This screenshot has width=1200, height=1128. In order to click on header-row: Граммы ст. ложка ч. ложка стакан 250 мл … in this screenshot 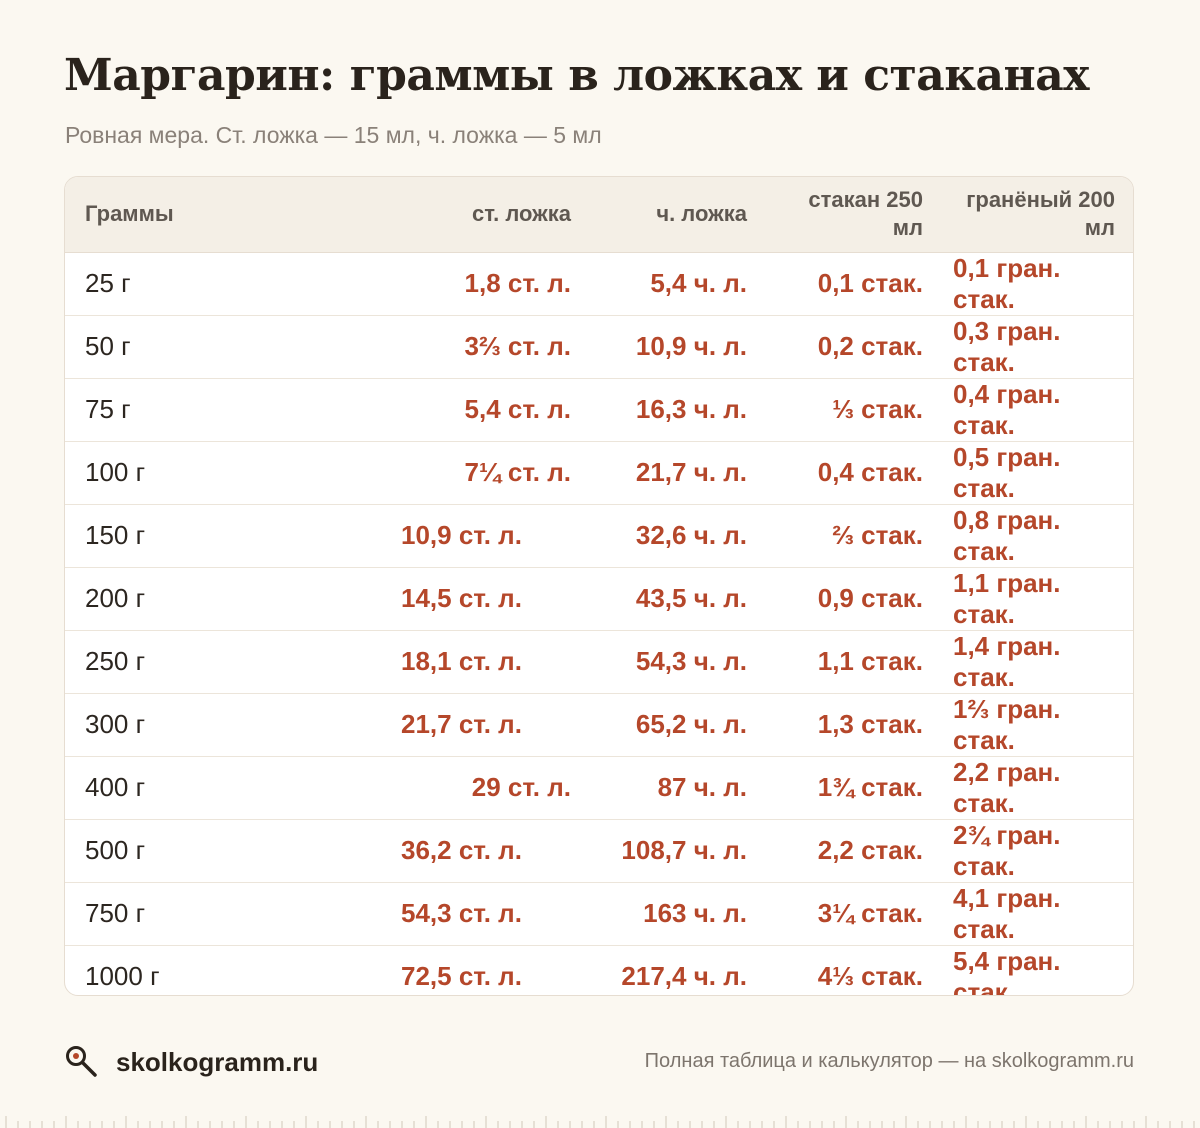, I will do `click(599, 215)`.